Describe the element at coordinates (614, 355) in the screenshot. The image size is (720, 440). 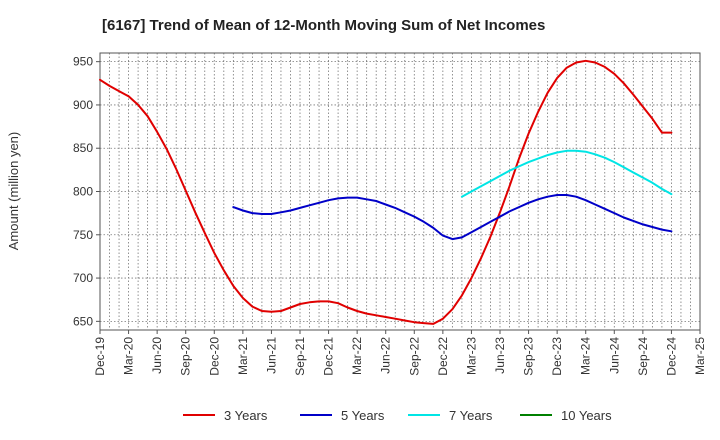
I see `x-tick-label: Jun-24` at that location.